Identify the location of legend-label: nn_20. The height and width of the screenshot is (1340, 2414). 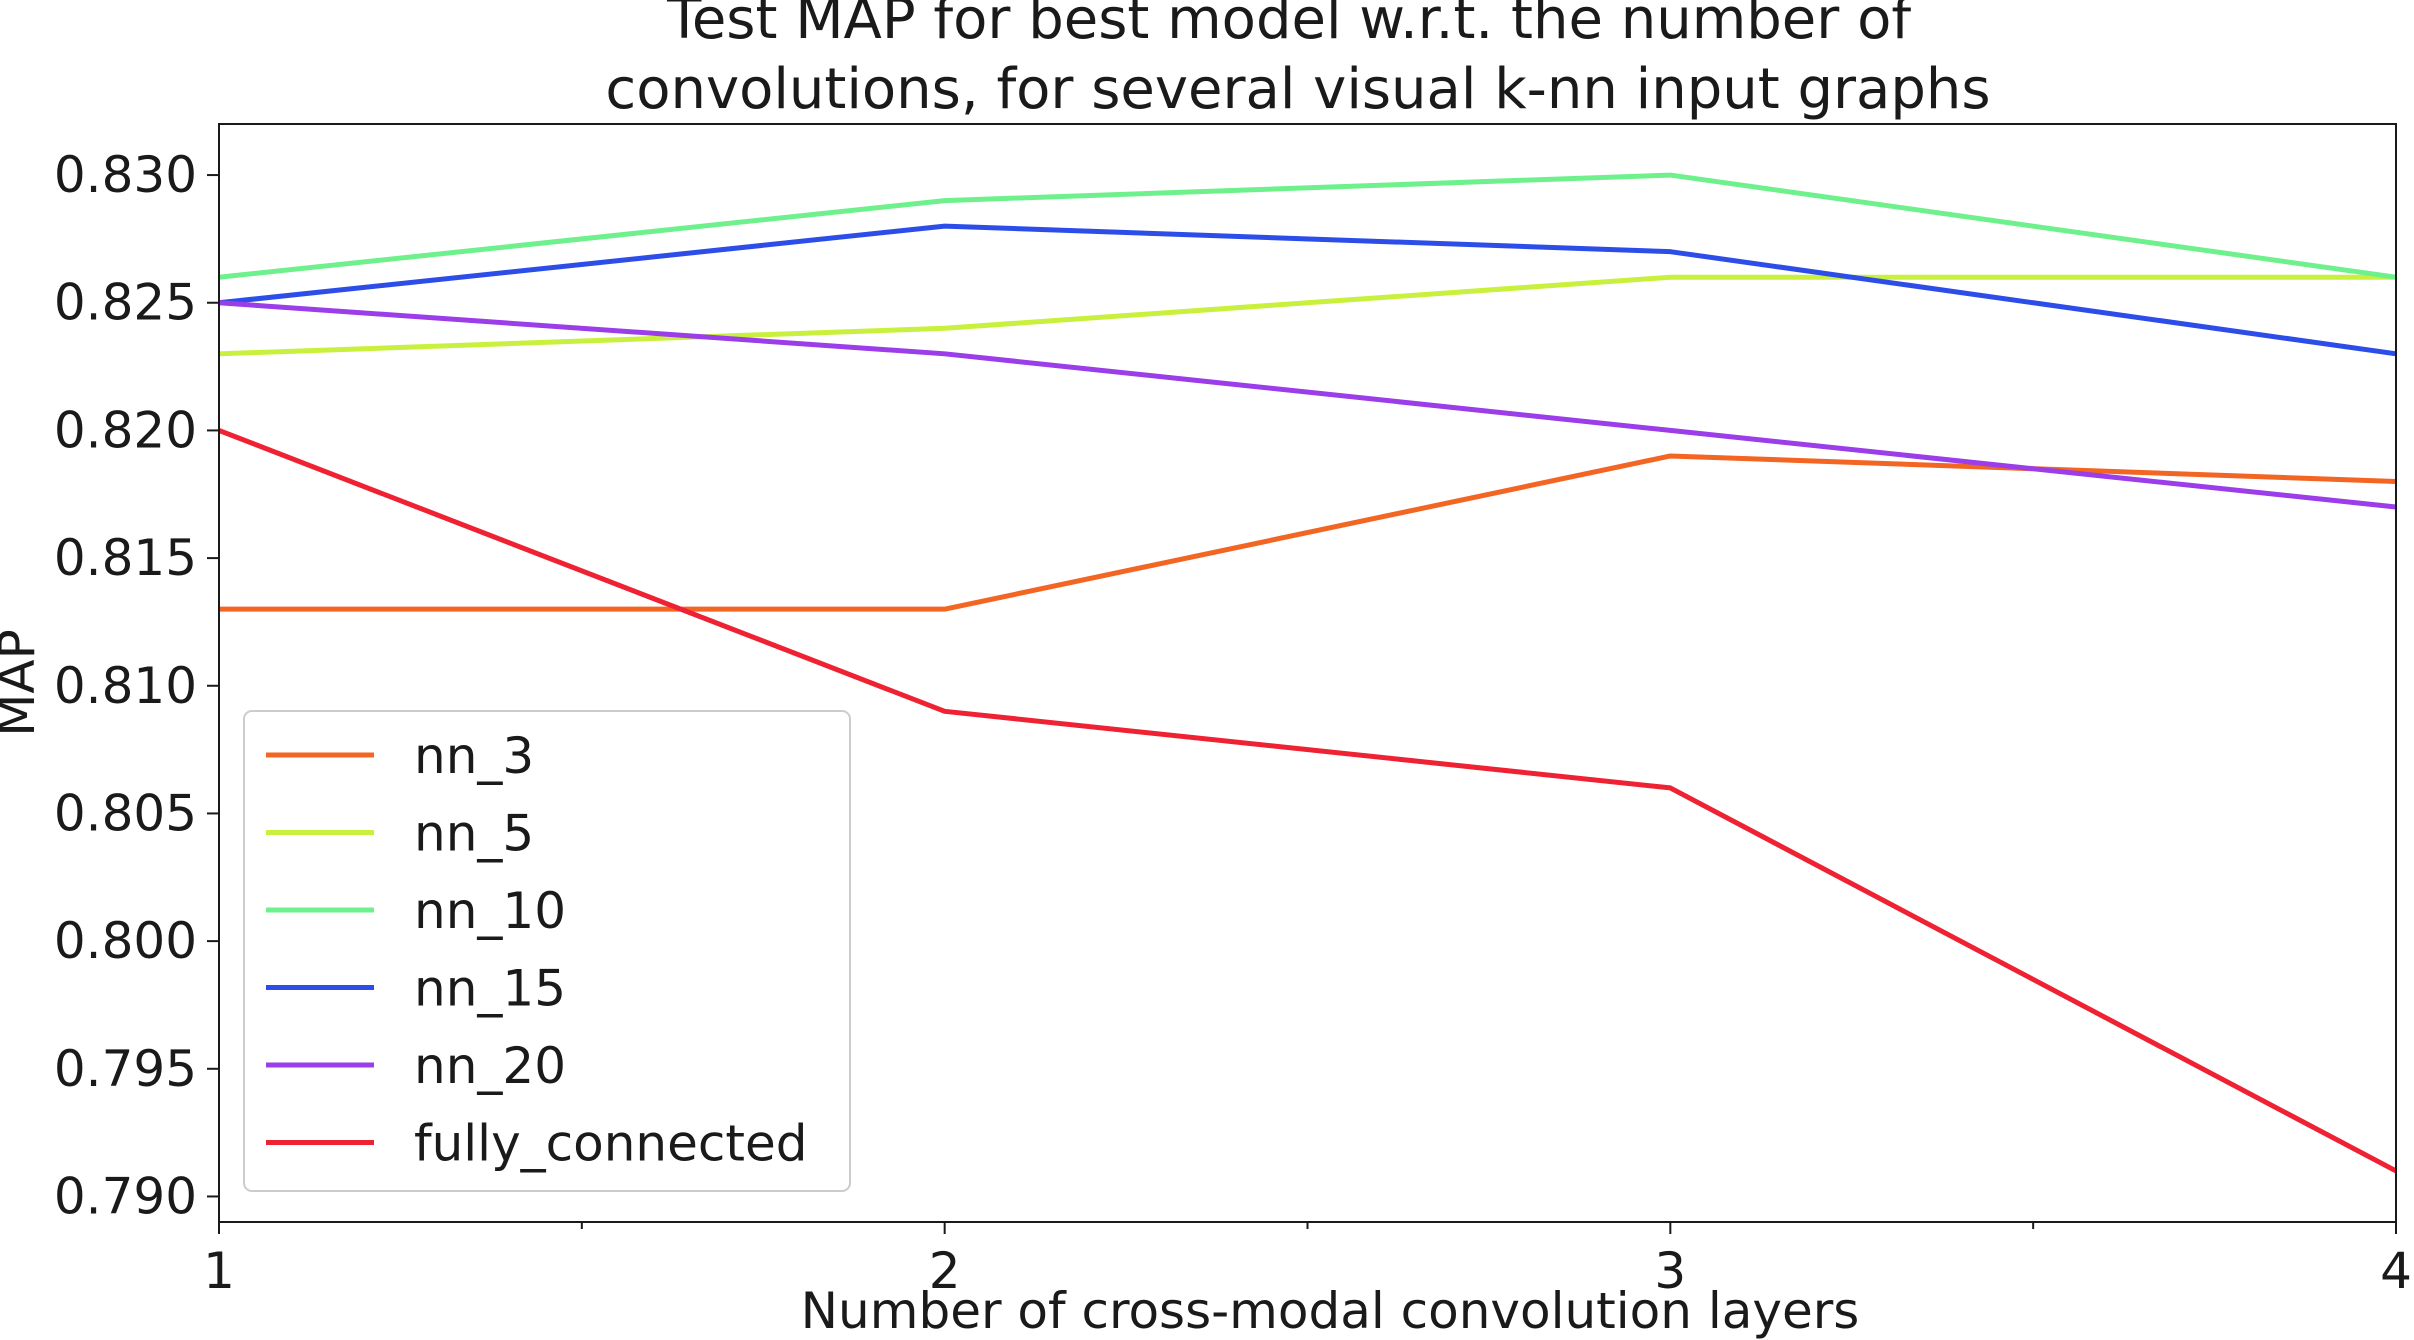
(490, 1066).